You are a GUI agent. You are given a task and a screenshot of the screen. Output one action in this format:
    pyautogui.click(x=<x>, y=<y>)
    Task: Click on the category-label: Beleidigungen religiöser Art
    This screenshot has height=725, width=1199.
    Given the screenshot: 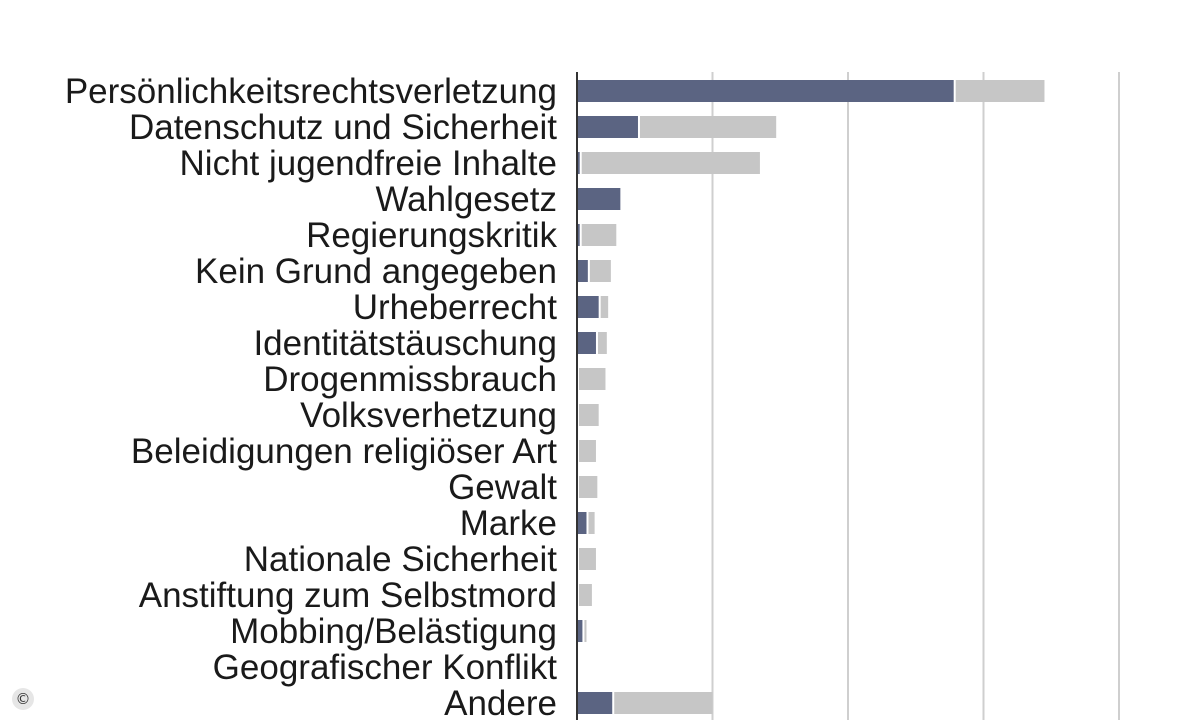 What is the action you would take?
    pyautogui.click(x=344, y=451)
    